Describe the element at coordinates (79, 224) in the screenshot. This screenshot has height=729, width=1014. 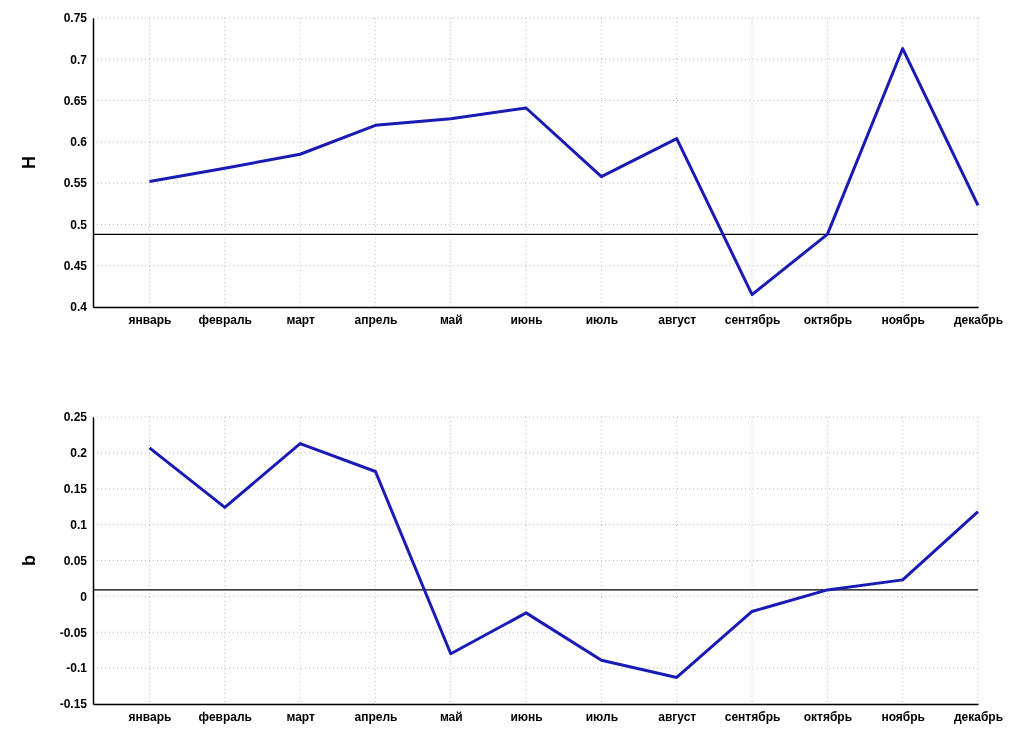
I see `y-tick-label: 0.5` at that location.